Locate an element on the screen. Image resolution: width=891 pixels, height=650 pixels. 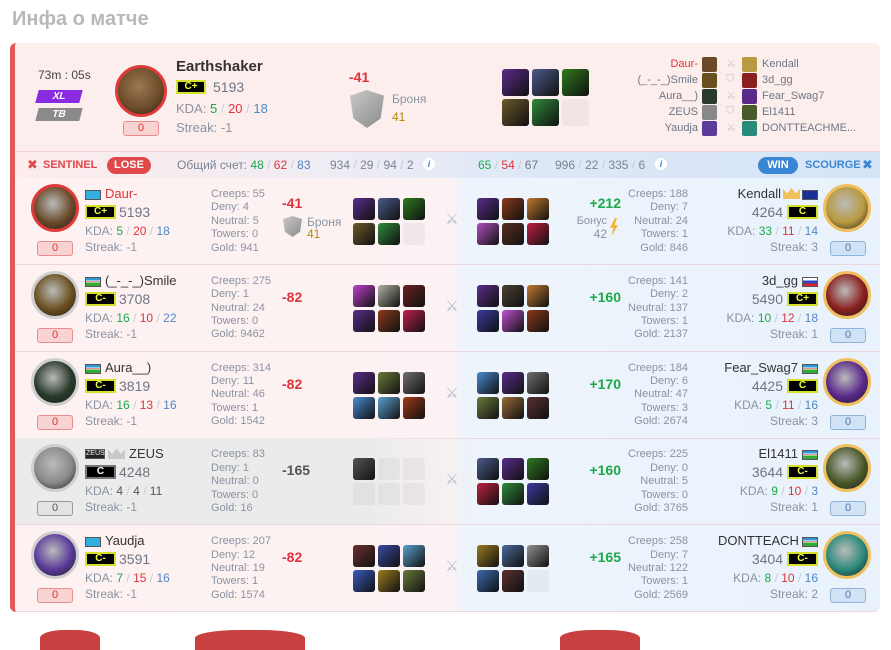
lose-badge: LOSE is located at coordinates (129, 165).